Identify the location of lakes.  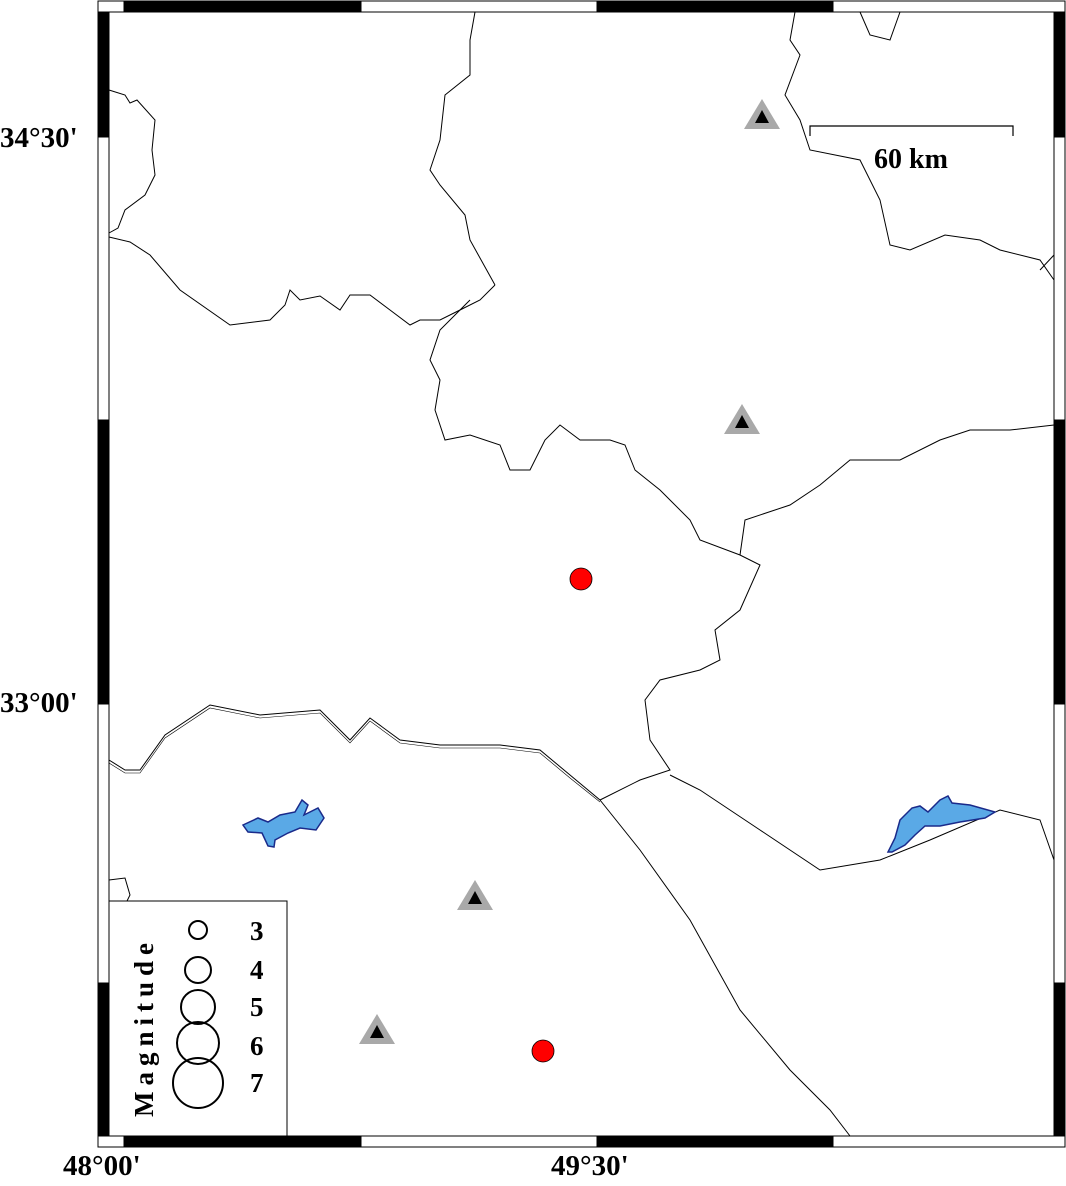
(619, 824).